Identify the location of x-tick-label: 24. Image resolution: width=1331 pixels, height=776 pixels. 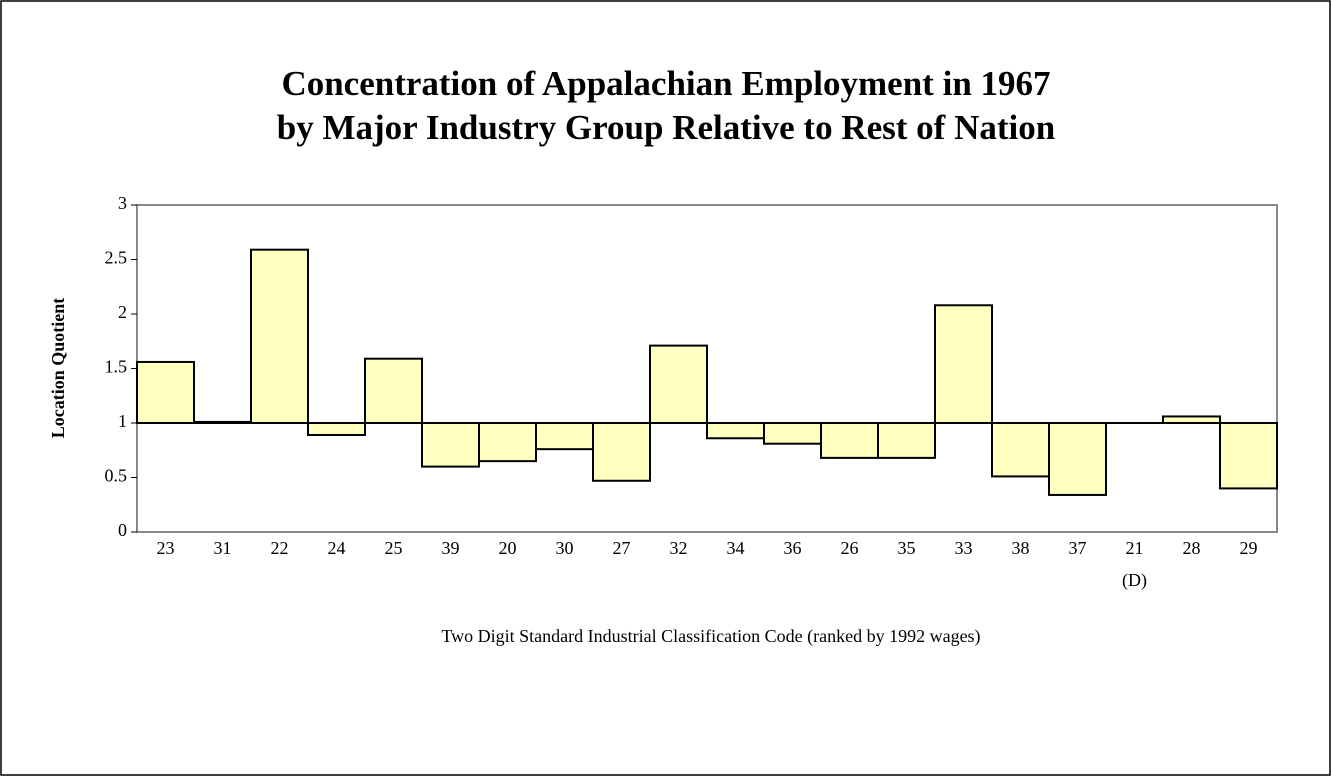
(337, 548).